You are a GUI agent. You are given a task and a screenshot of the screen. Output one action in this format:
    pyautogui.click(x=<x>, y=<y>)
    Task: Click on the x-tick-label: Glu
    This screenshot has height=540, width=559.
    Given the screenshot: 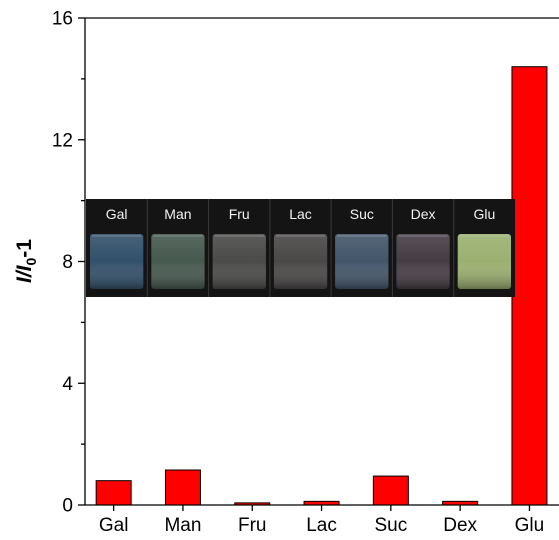 What is the action you would take?
    pyautogui.click(x=530, y=525)
    